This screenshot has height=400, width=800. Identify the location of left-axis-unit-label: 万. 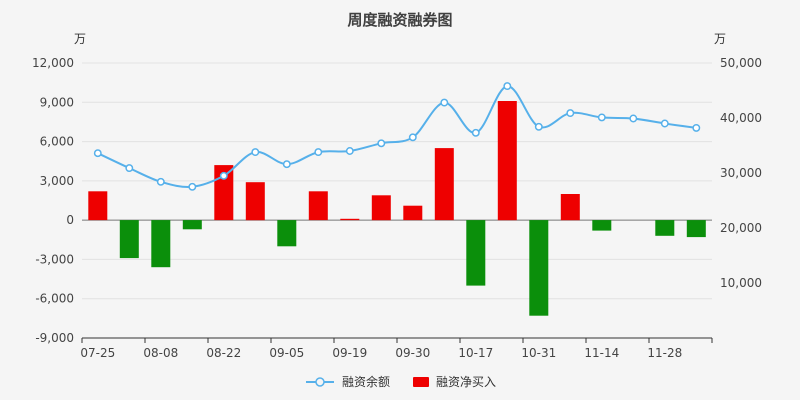
(79, 39).